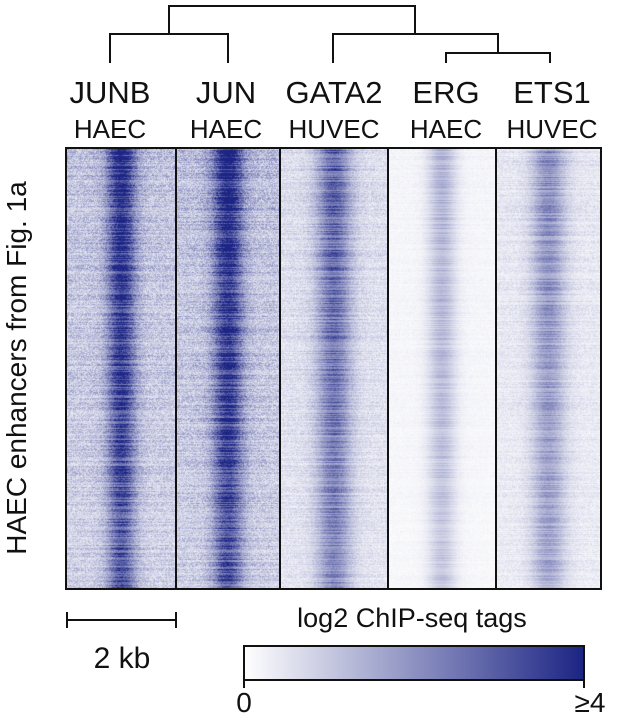  What do you see at coordinates (334, 368) in the screenshot?
I see `heatmap-panel-gata2` at bounding box center [334, 368].